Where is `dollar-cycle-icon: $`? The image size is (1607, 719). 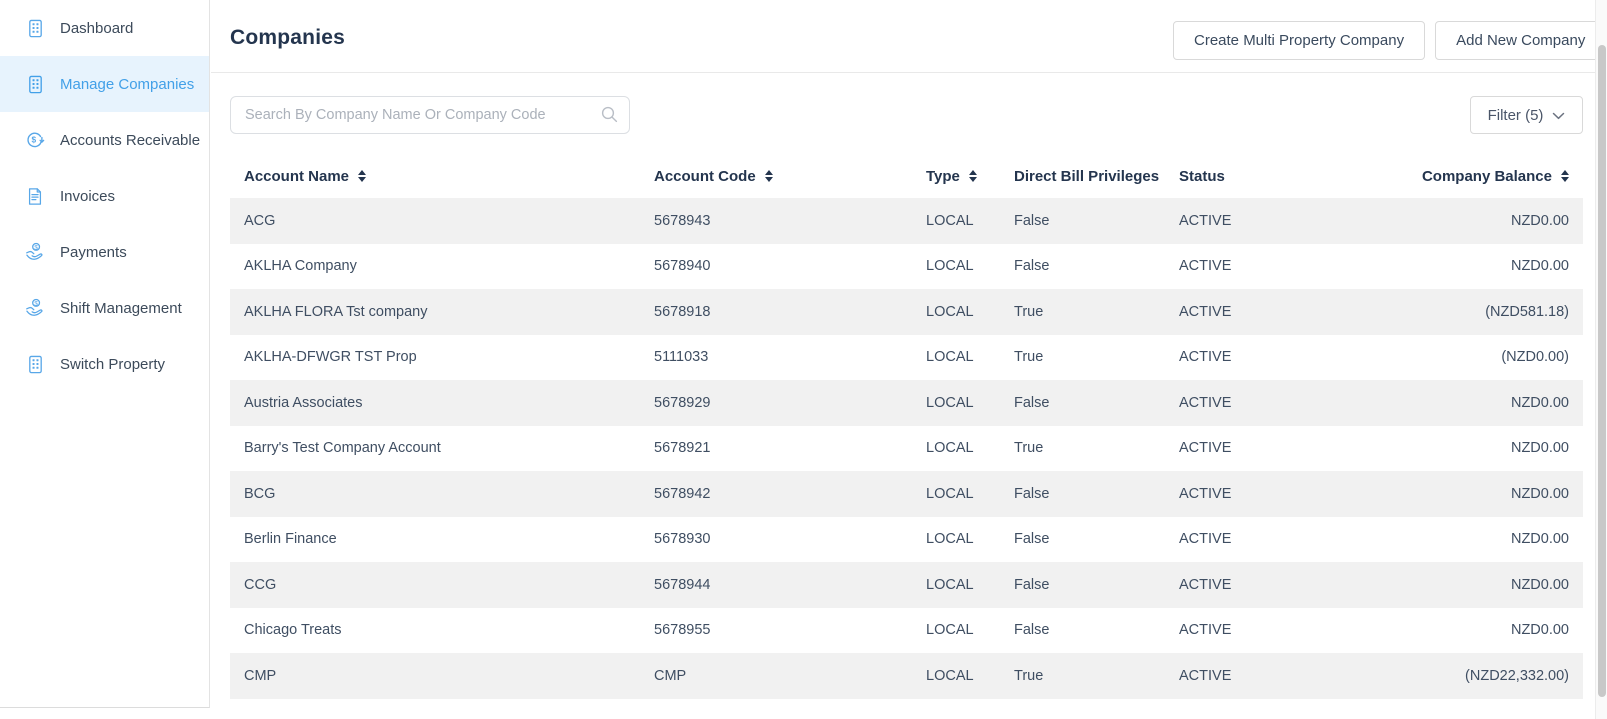 dollar-cycle-icon: $ is located at coordinates (35, 140).